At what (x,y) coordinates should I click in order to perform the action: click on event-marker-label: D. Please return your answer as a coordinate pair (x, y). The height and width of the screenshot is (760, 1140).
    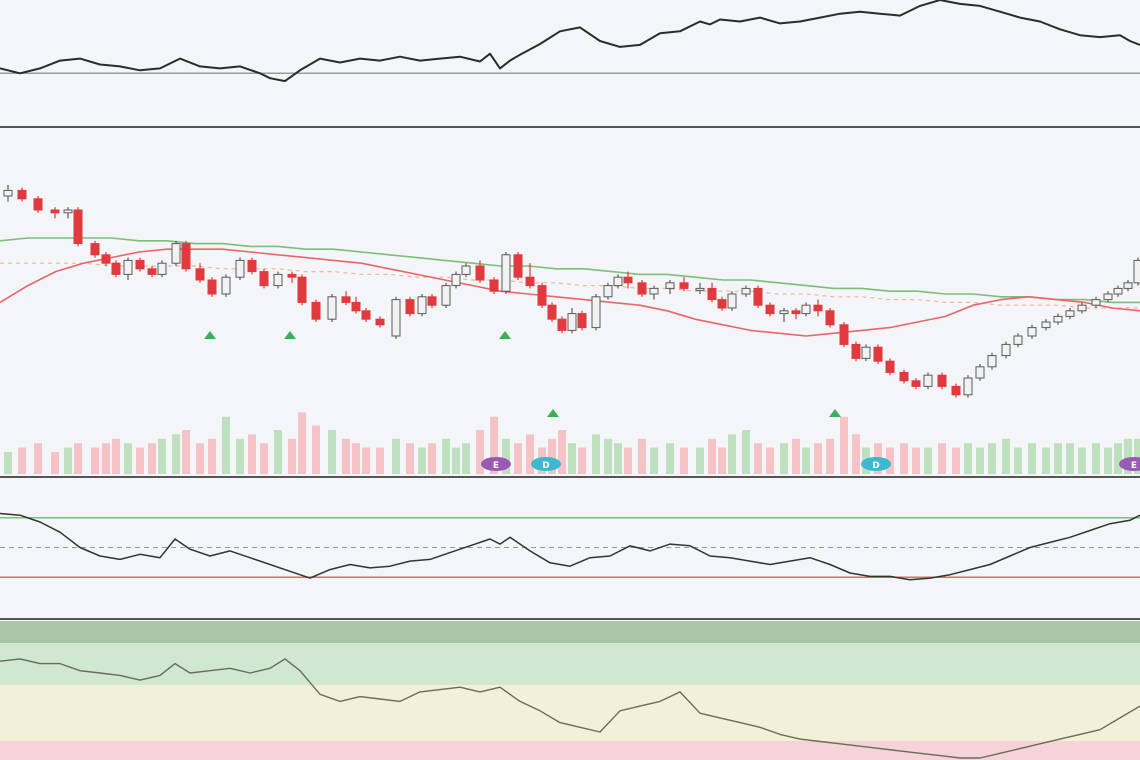
    Looking at the image, I should click on (545, 466).